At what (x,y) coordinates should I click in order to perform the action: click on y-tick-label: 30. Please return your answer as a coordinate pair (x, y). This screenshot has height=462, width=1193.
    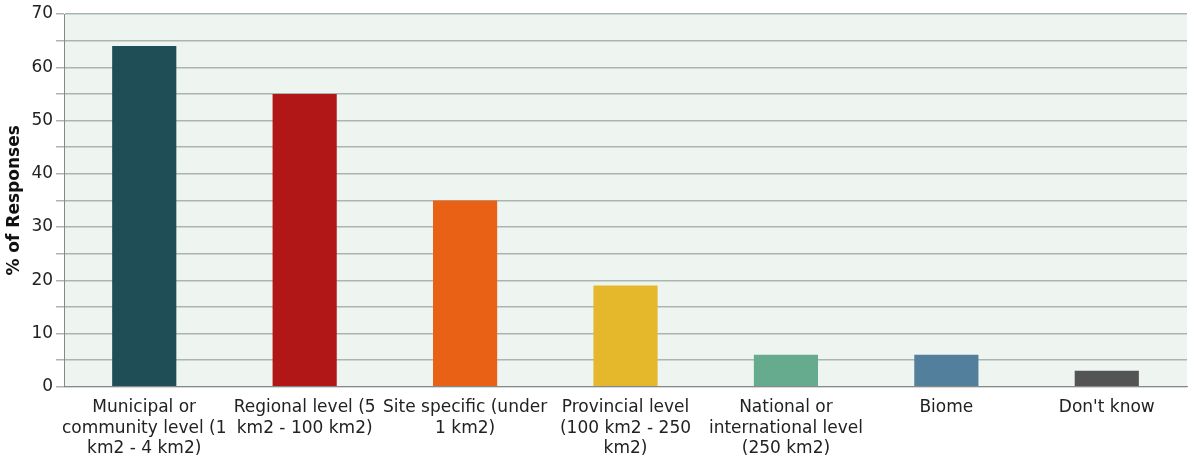
    Looking at the image, I should click on (42, 225).